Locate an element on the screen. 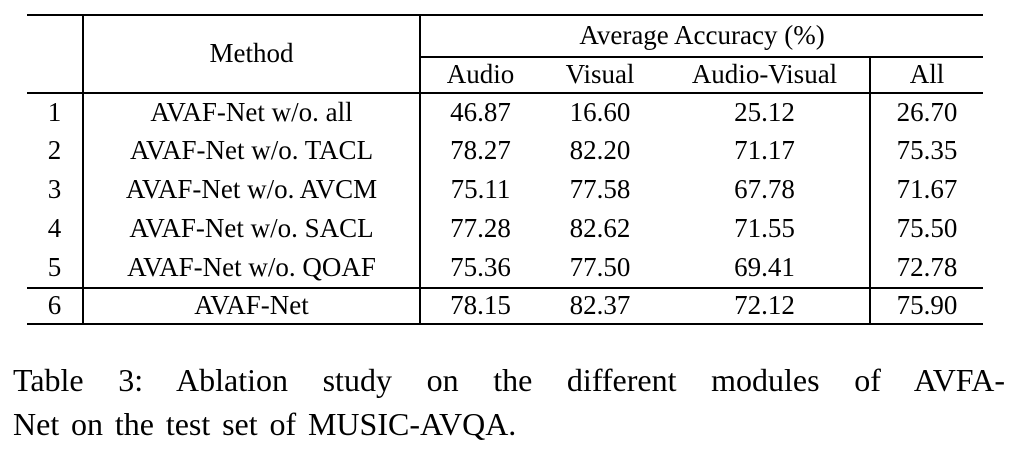  audio-visual-accuracy-cell: 71.17 is located at coordinates (764, 150).